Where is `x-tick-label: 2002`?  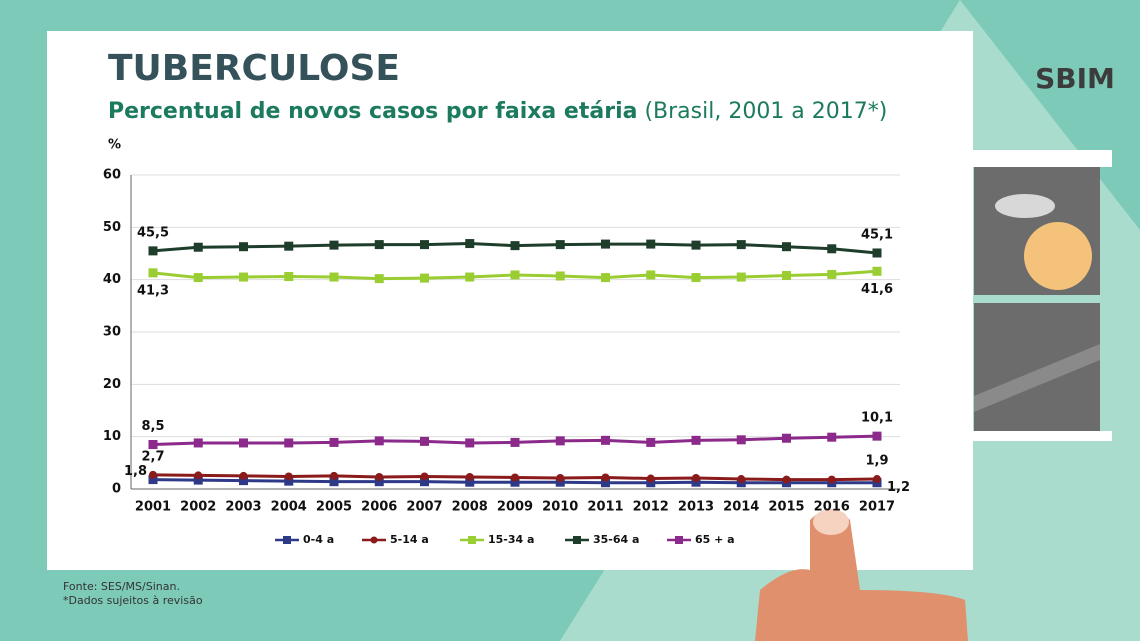 x-tick-label: 2002 is located at coordinates (198, 507).